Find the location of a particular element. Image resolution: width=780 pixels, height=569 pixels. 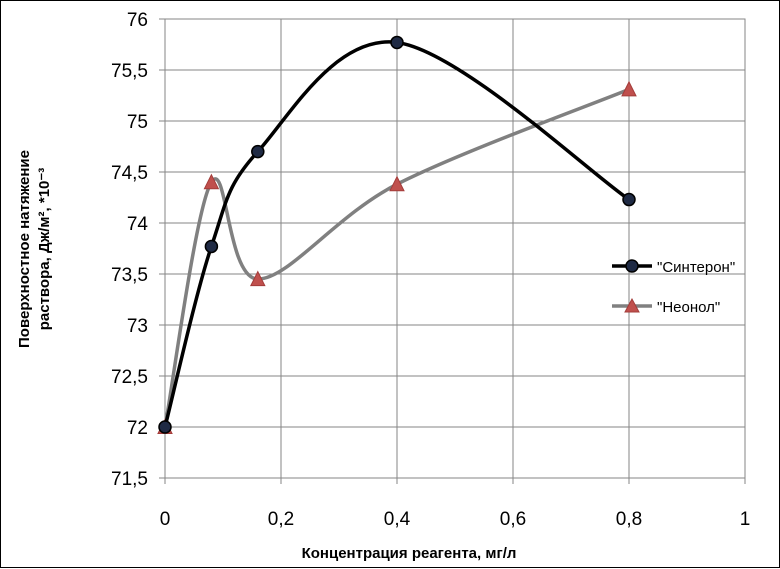

y-tick-label: 74 is located at coordinates (138, 224).